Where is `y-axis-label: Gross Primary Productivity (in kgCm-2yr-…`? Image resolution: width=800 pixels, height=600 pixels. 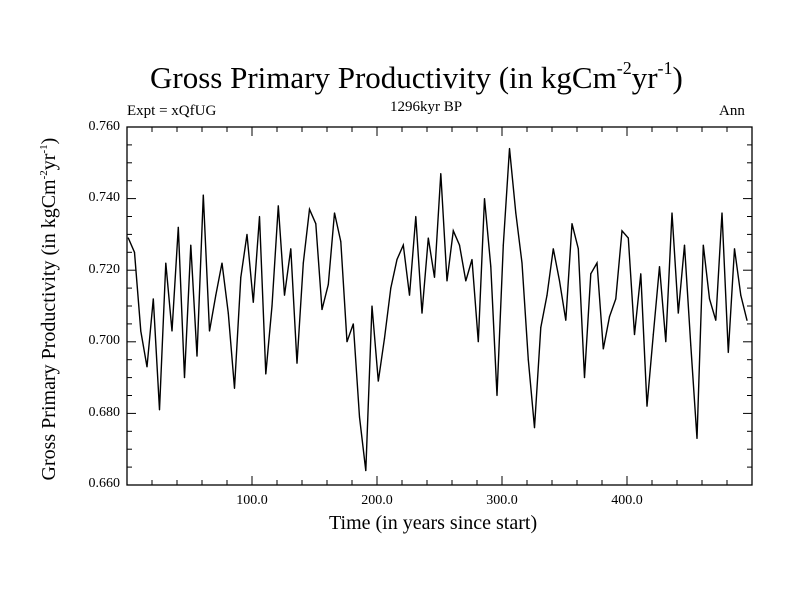
y-axis-label: Gross Primary Productivity (in kgCm-2yr-… is located at coordinates (49, 309).